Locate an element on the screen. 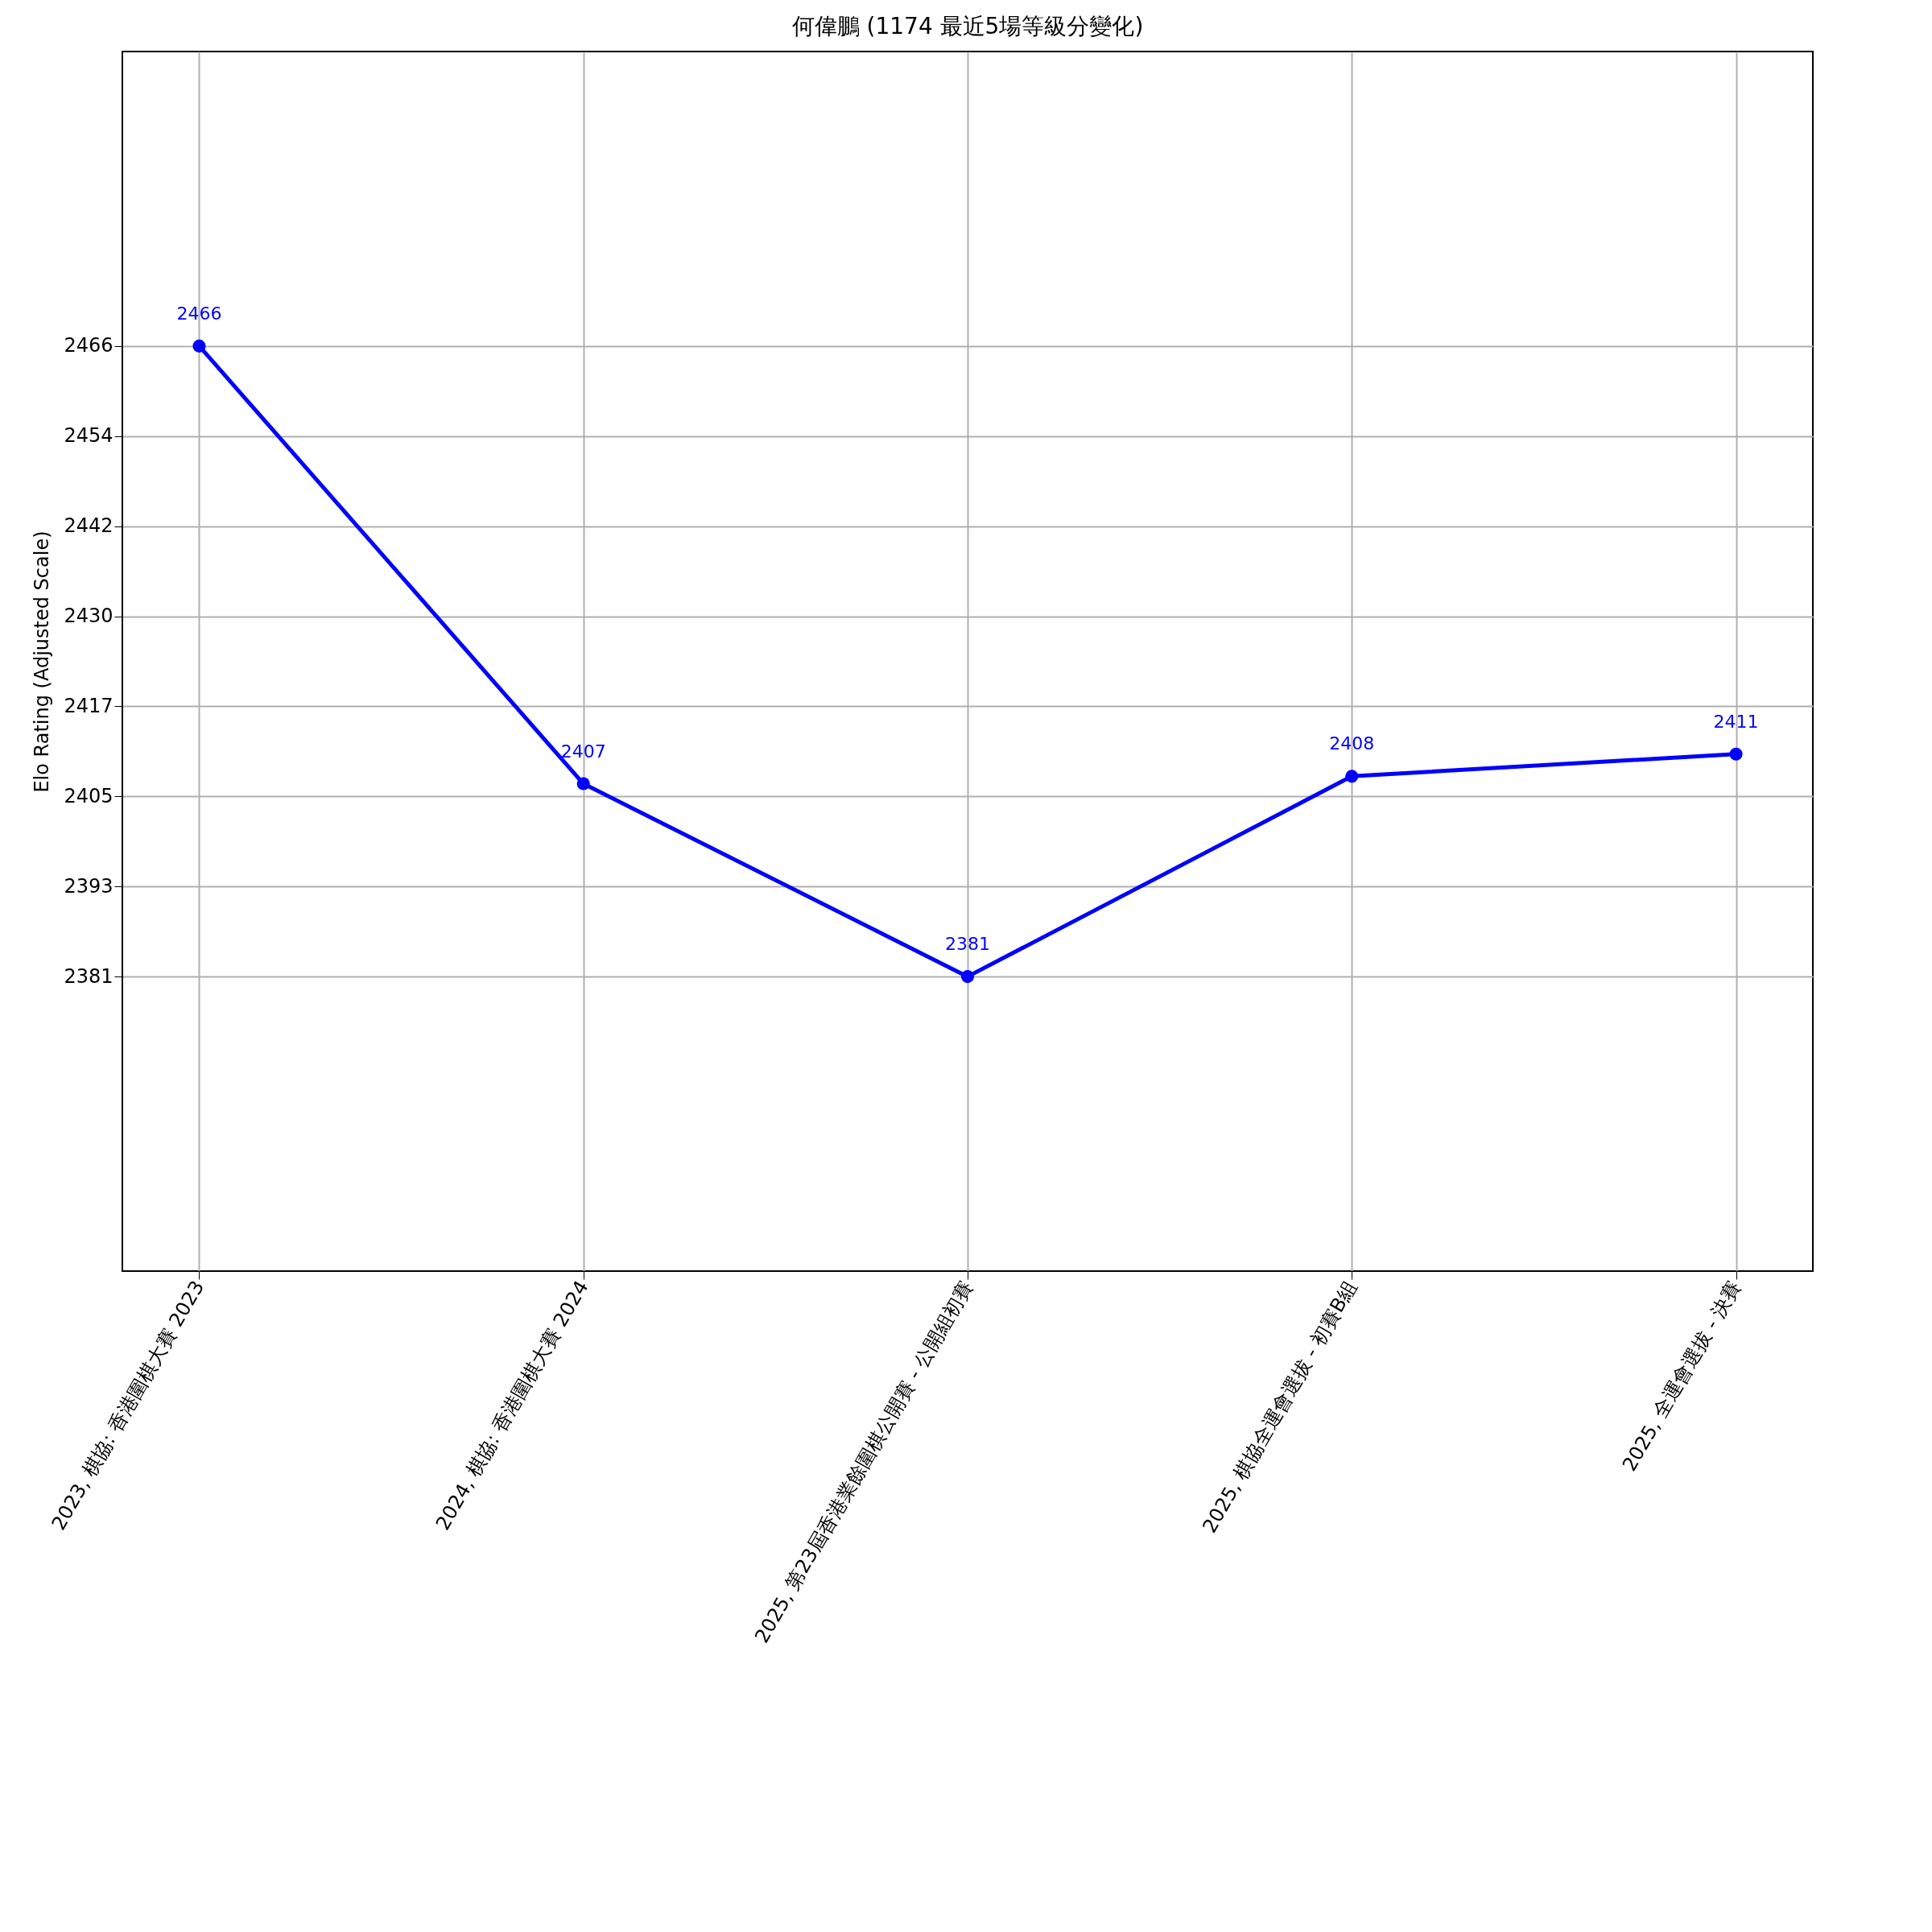 This screenshot has height=1932, width=1932. data-label: 2411 is located at coordinates (1736, 721).